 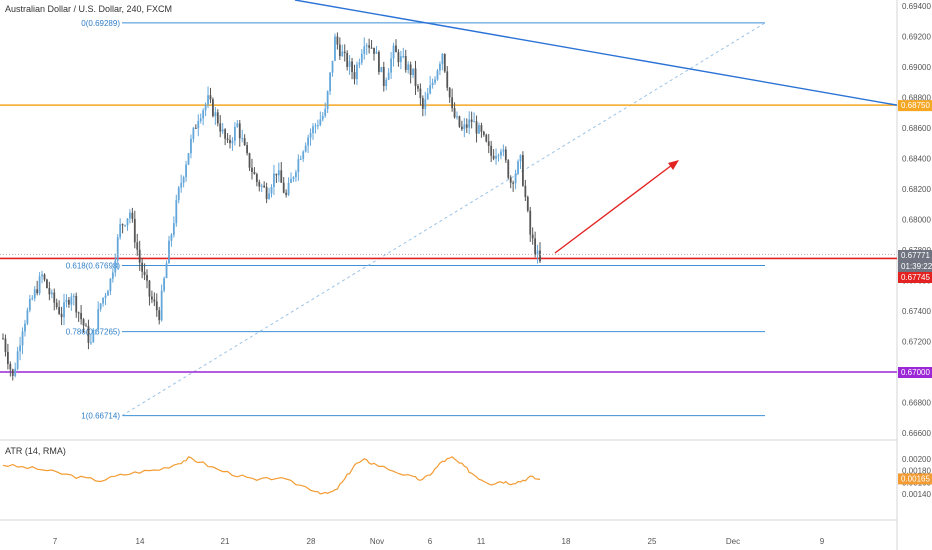 What do you see at coordinates (377, 541) in the screenshot?
I see `time-tick-label: Nov` at bounding box center [377, 541].